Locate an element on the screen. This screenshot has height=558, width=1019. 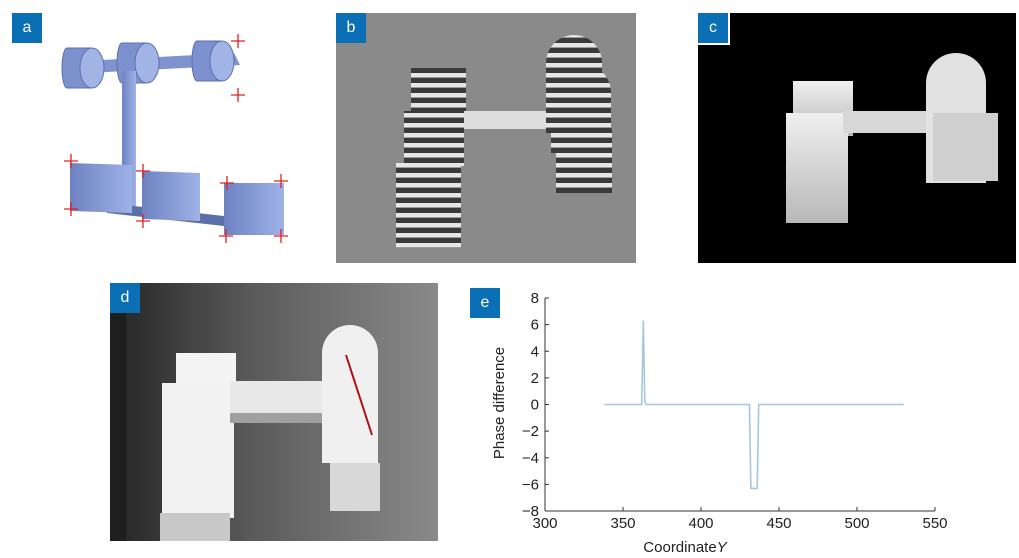
y-tick-label: 2 is located at coordinates (535, 378).